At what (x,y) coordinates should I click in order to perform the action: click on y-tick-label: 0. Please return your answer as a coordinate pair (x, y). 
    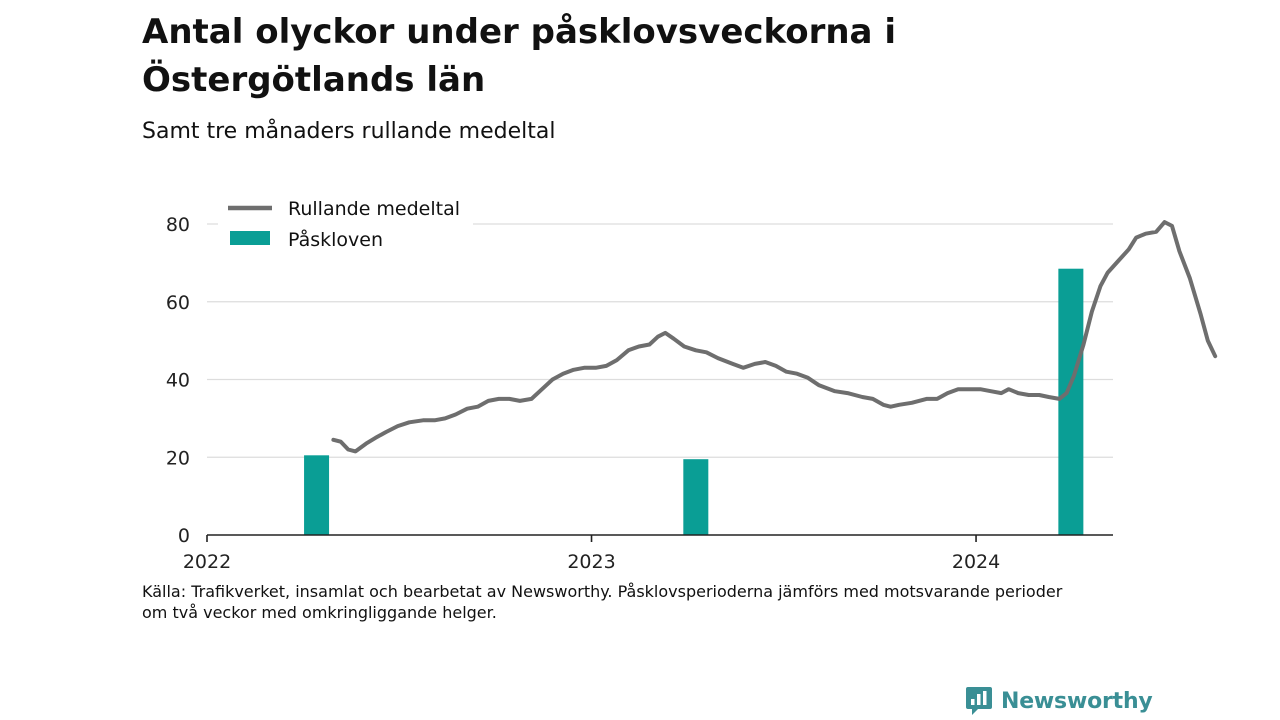
    Looking at the image, I should click on (184, 536).